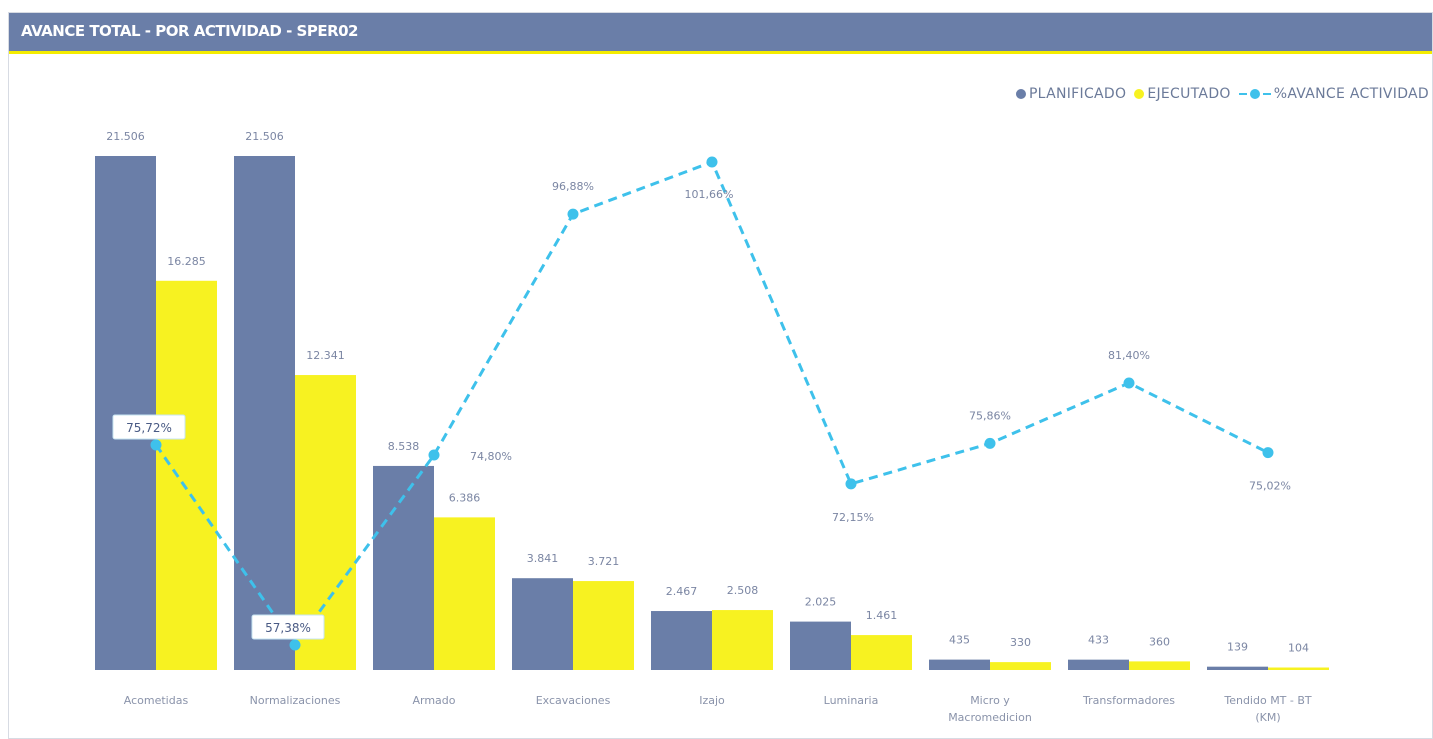 This screenshot has height=739, width=1433. I want to click on category-label: Armado, so click(433, 700).